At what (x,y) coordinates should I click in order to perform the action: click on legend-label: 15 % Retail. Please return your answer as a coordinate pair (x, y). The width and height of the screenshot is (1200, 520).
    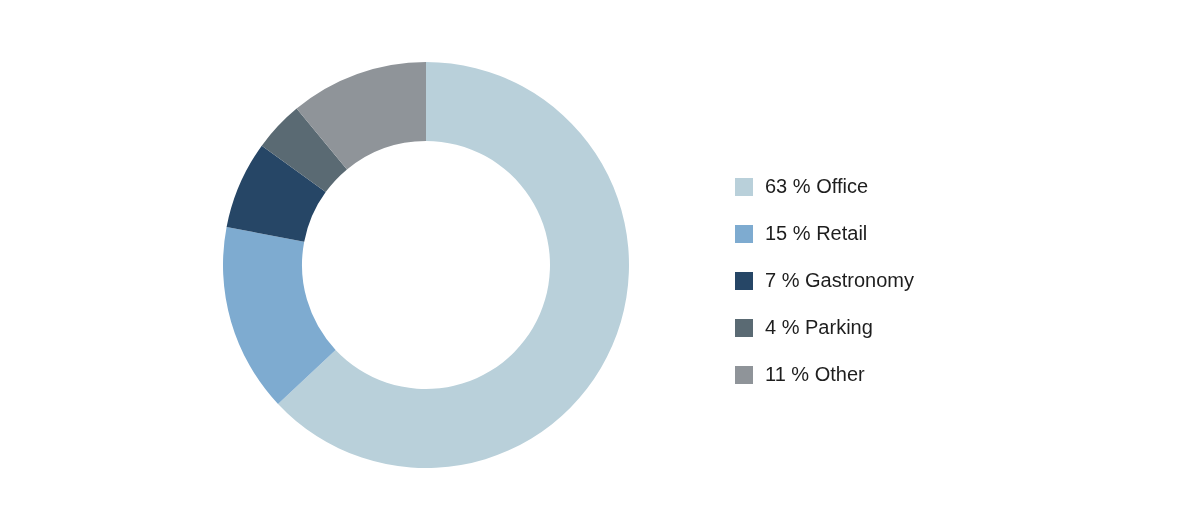
    Looking at the image, I should click on (816, 233).